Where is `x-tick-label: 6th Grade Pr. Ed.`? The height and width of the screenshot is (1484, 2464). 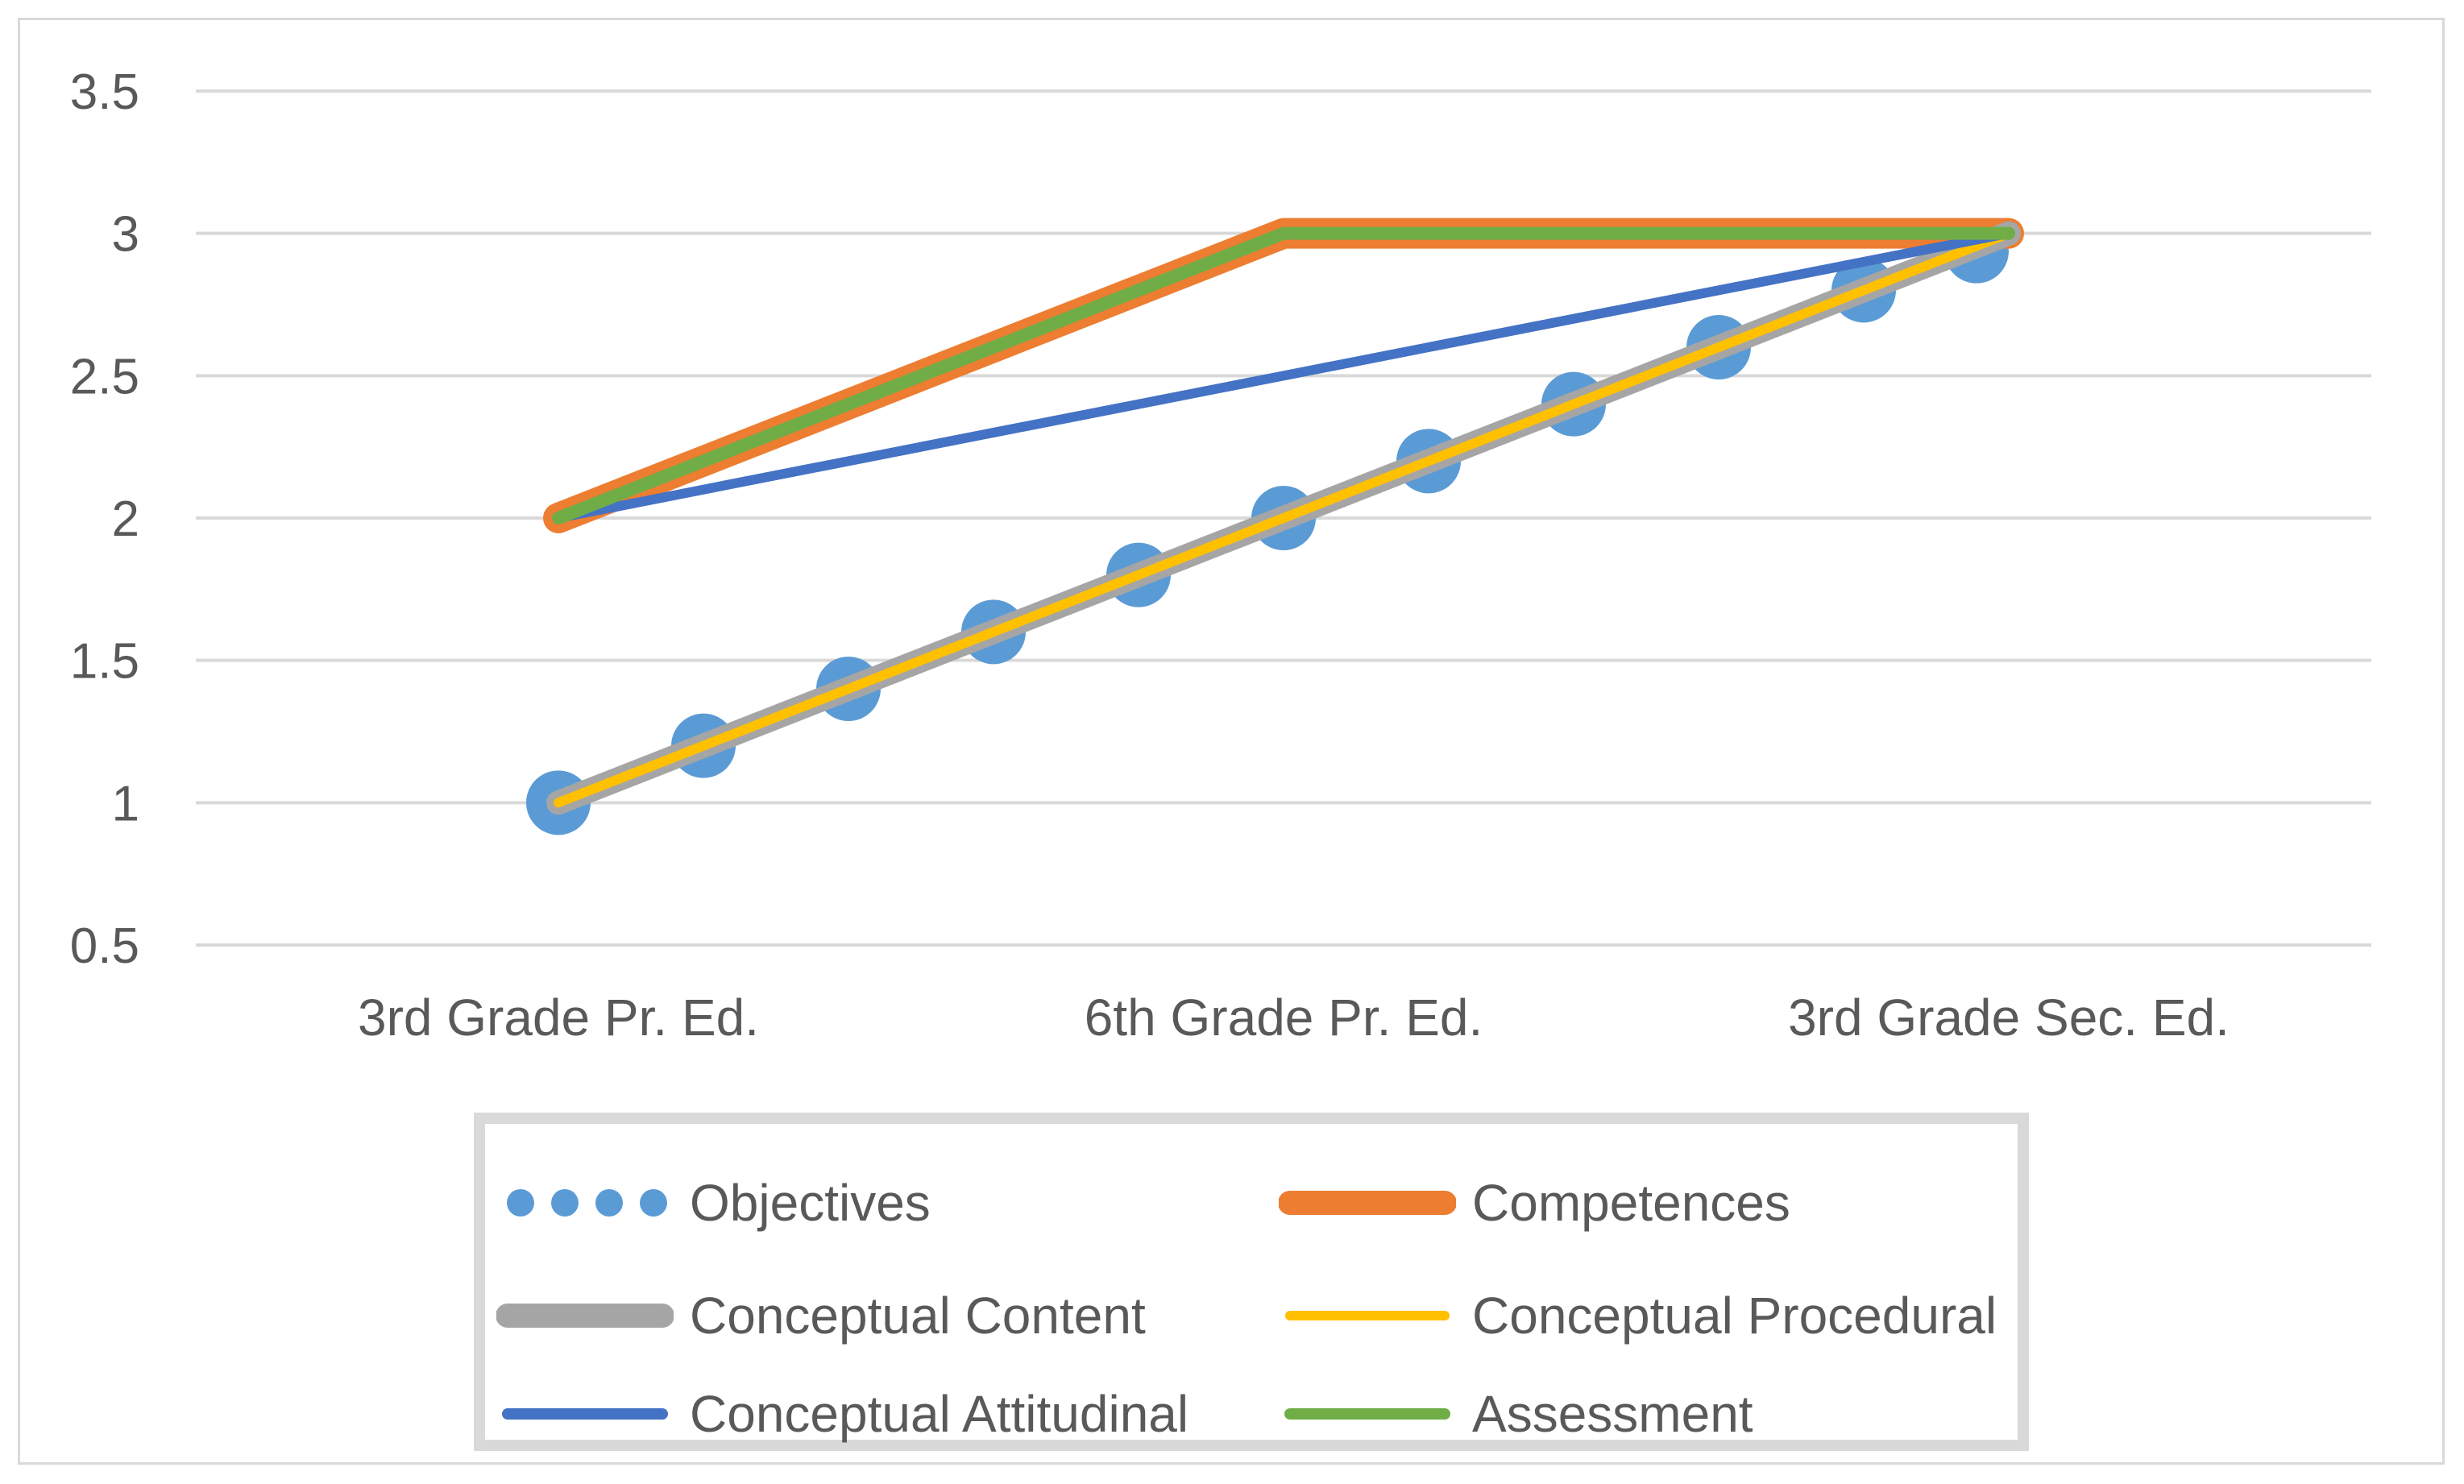
x-tick-label: 6th Grade Pr. Ed. is located at coordinates (1284, 1018).